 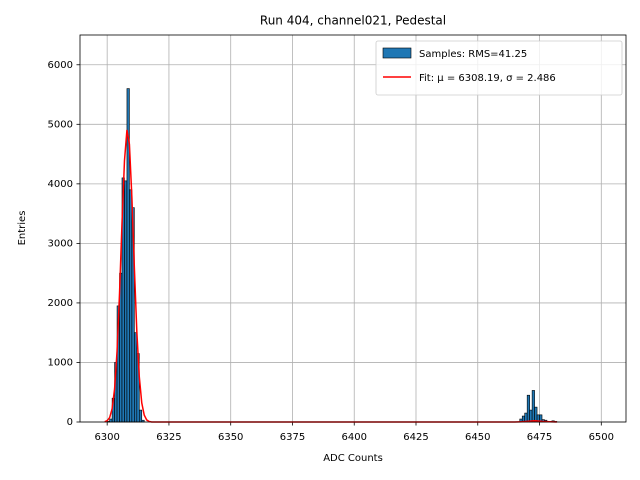 I want to click on x-axis-label: ADC Counts, so click(x=353, y=458).